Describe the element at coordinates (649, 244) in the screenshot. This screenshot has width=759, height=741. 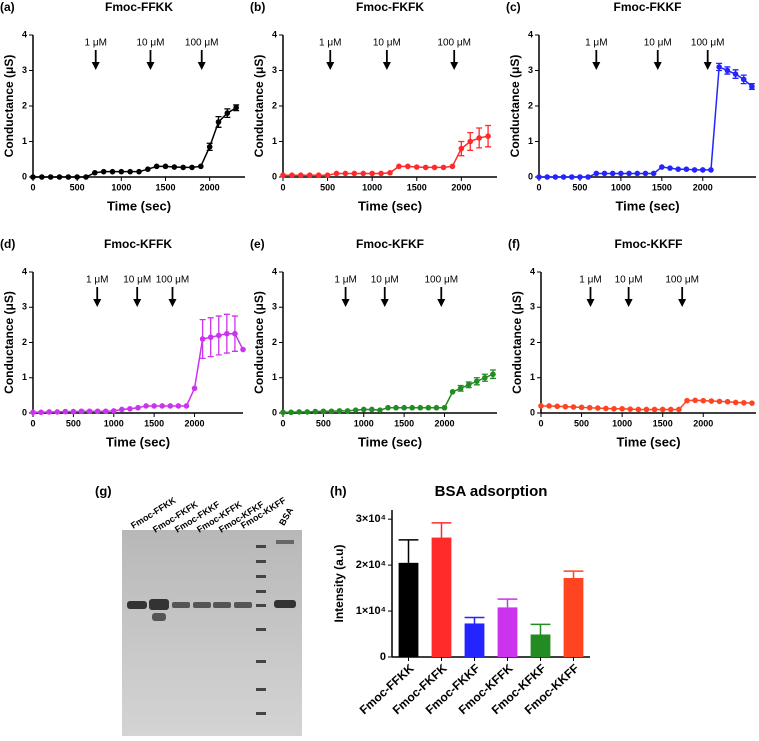
I see `chart-title: Fmoc-KKFF` at that location.